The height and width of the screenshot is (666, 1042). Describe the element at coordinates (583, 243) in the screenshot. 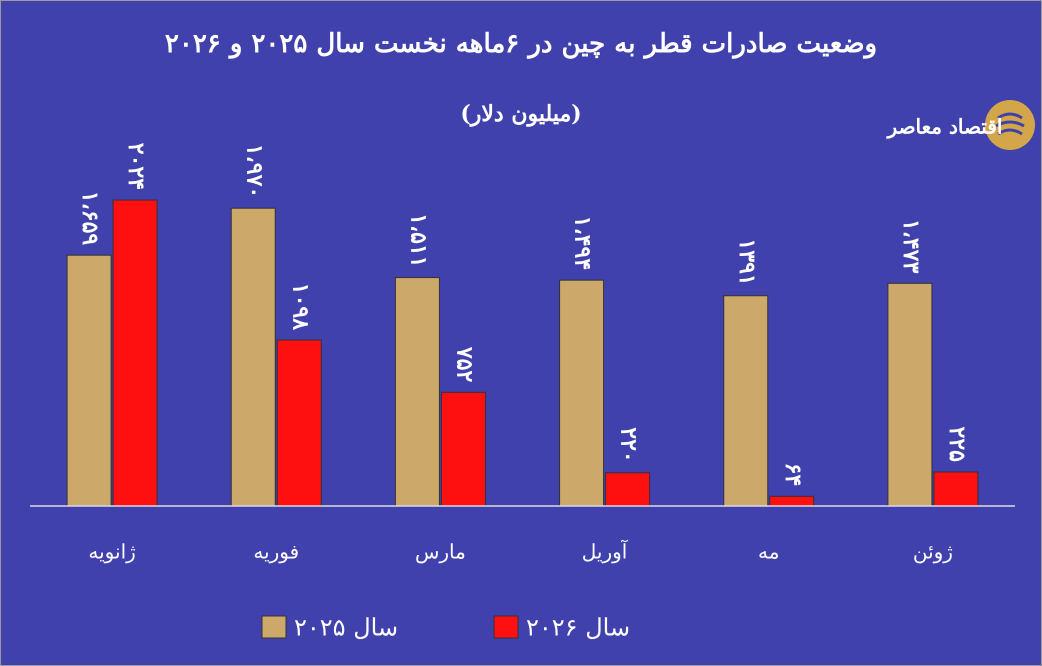

I see `value-label: ۱،۴۹۴` at that location.